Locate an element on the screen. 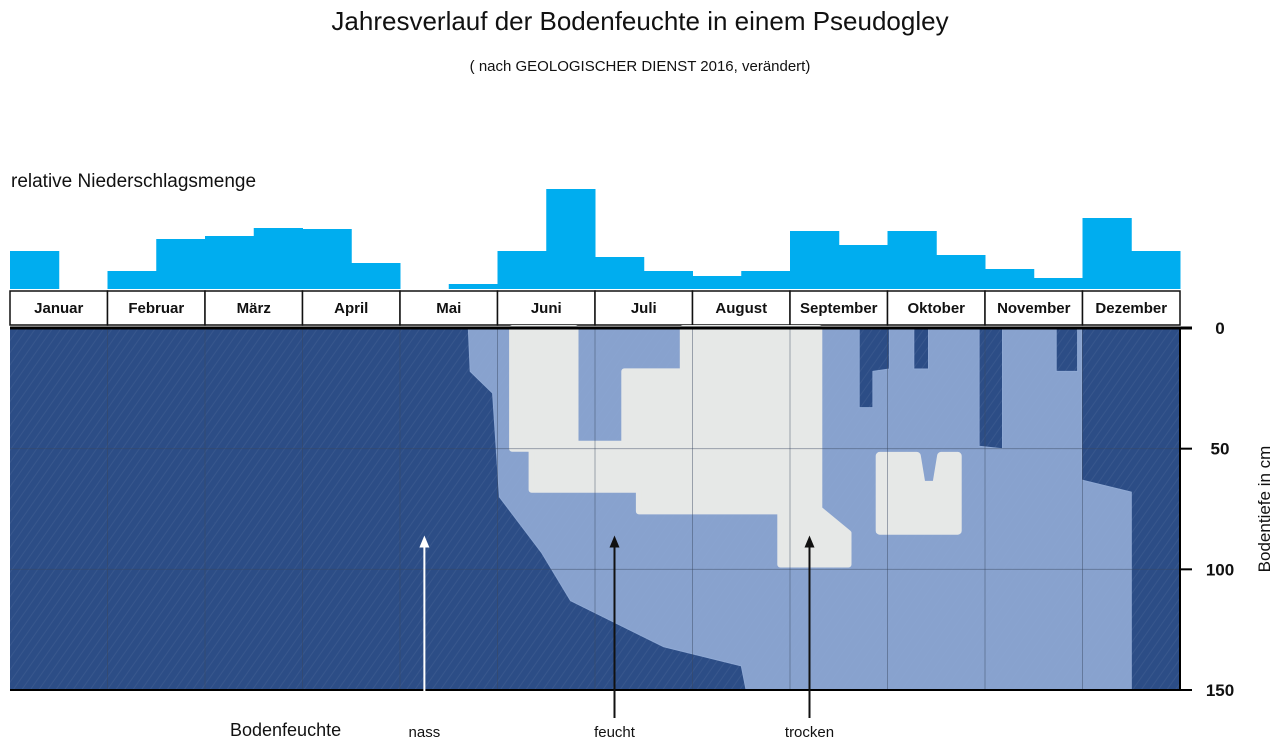 This screenshot has width=1280, height=747. month-label: Mai is located at coordinates (448, 308).